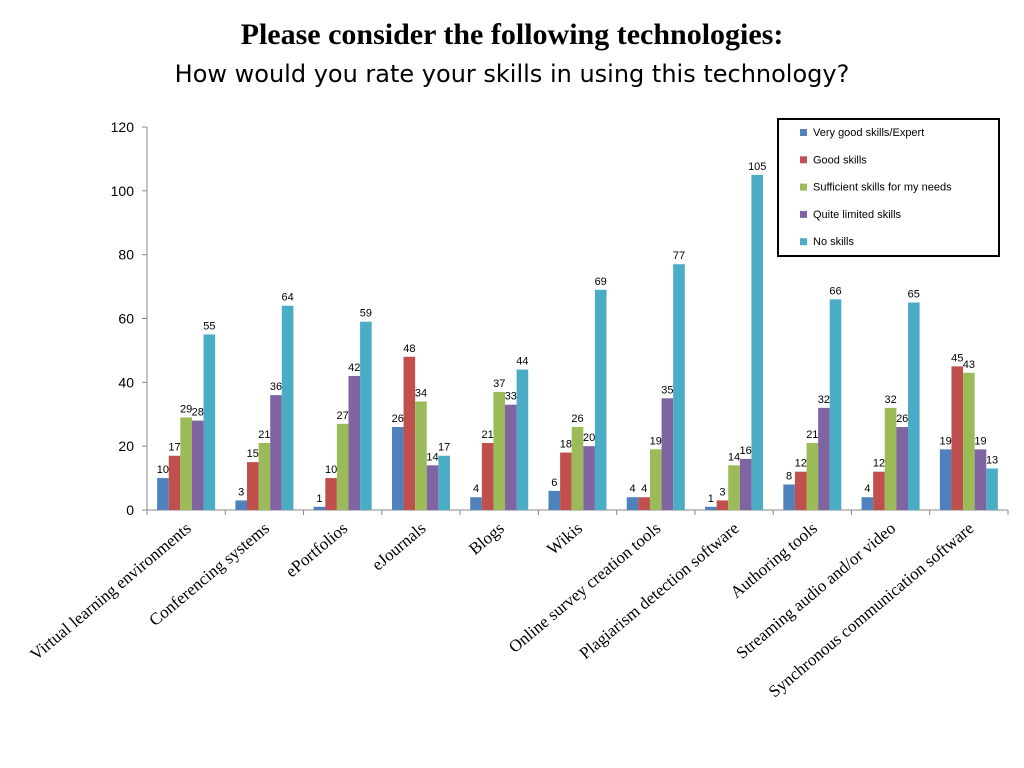 The width and height of the screenshot is (1024, 768). I want to click on data-label: 14, so click(734, 457).